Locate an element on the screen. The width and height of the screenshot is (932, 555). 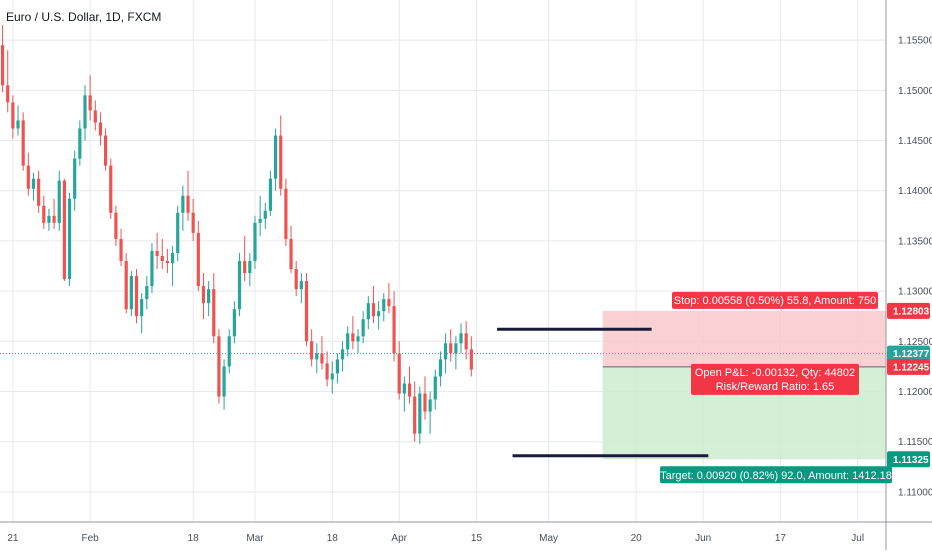
y-tick-label: 1.12500 is located at coordinates (915, 342).